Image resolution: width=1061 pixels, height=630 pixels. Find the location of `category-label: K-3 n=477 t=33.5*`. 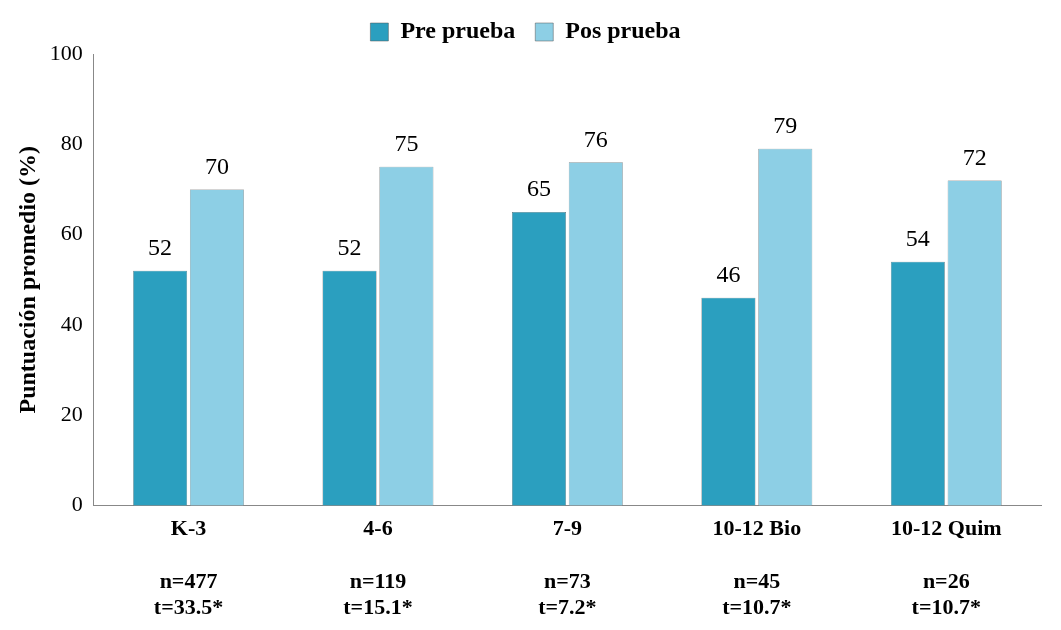

category-label: K-3 n=477 t=33.5* is located at coordinates (188, 567).